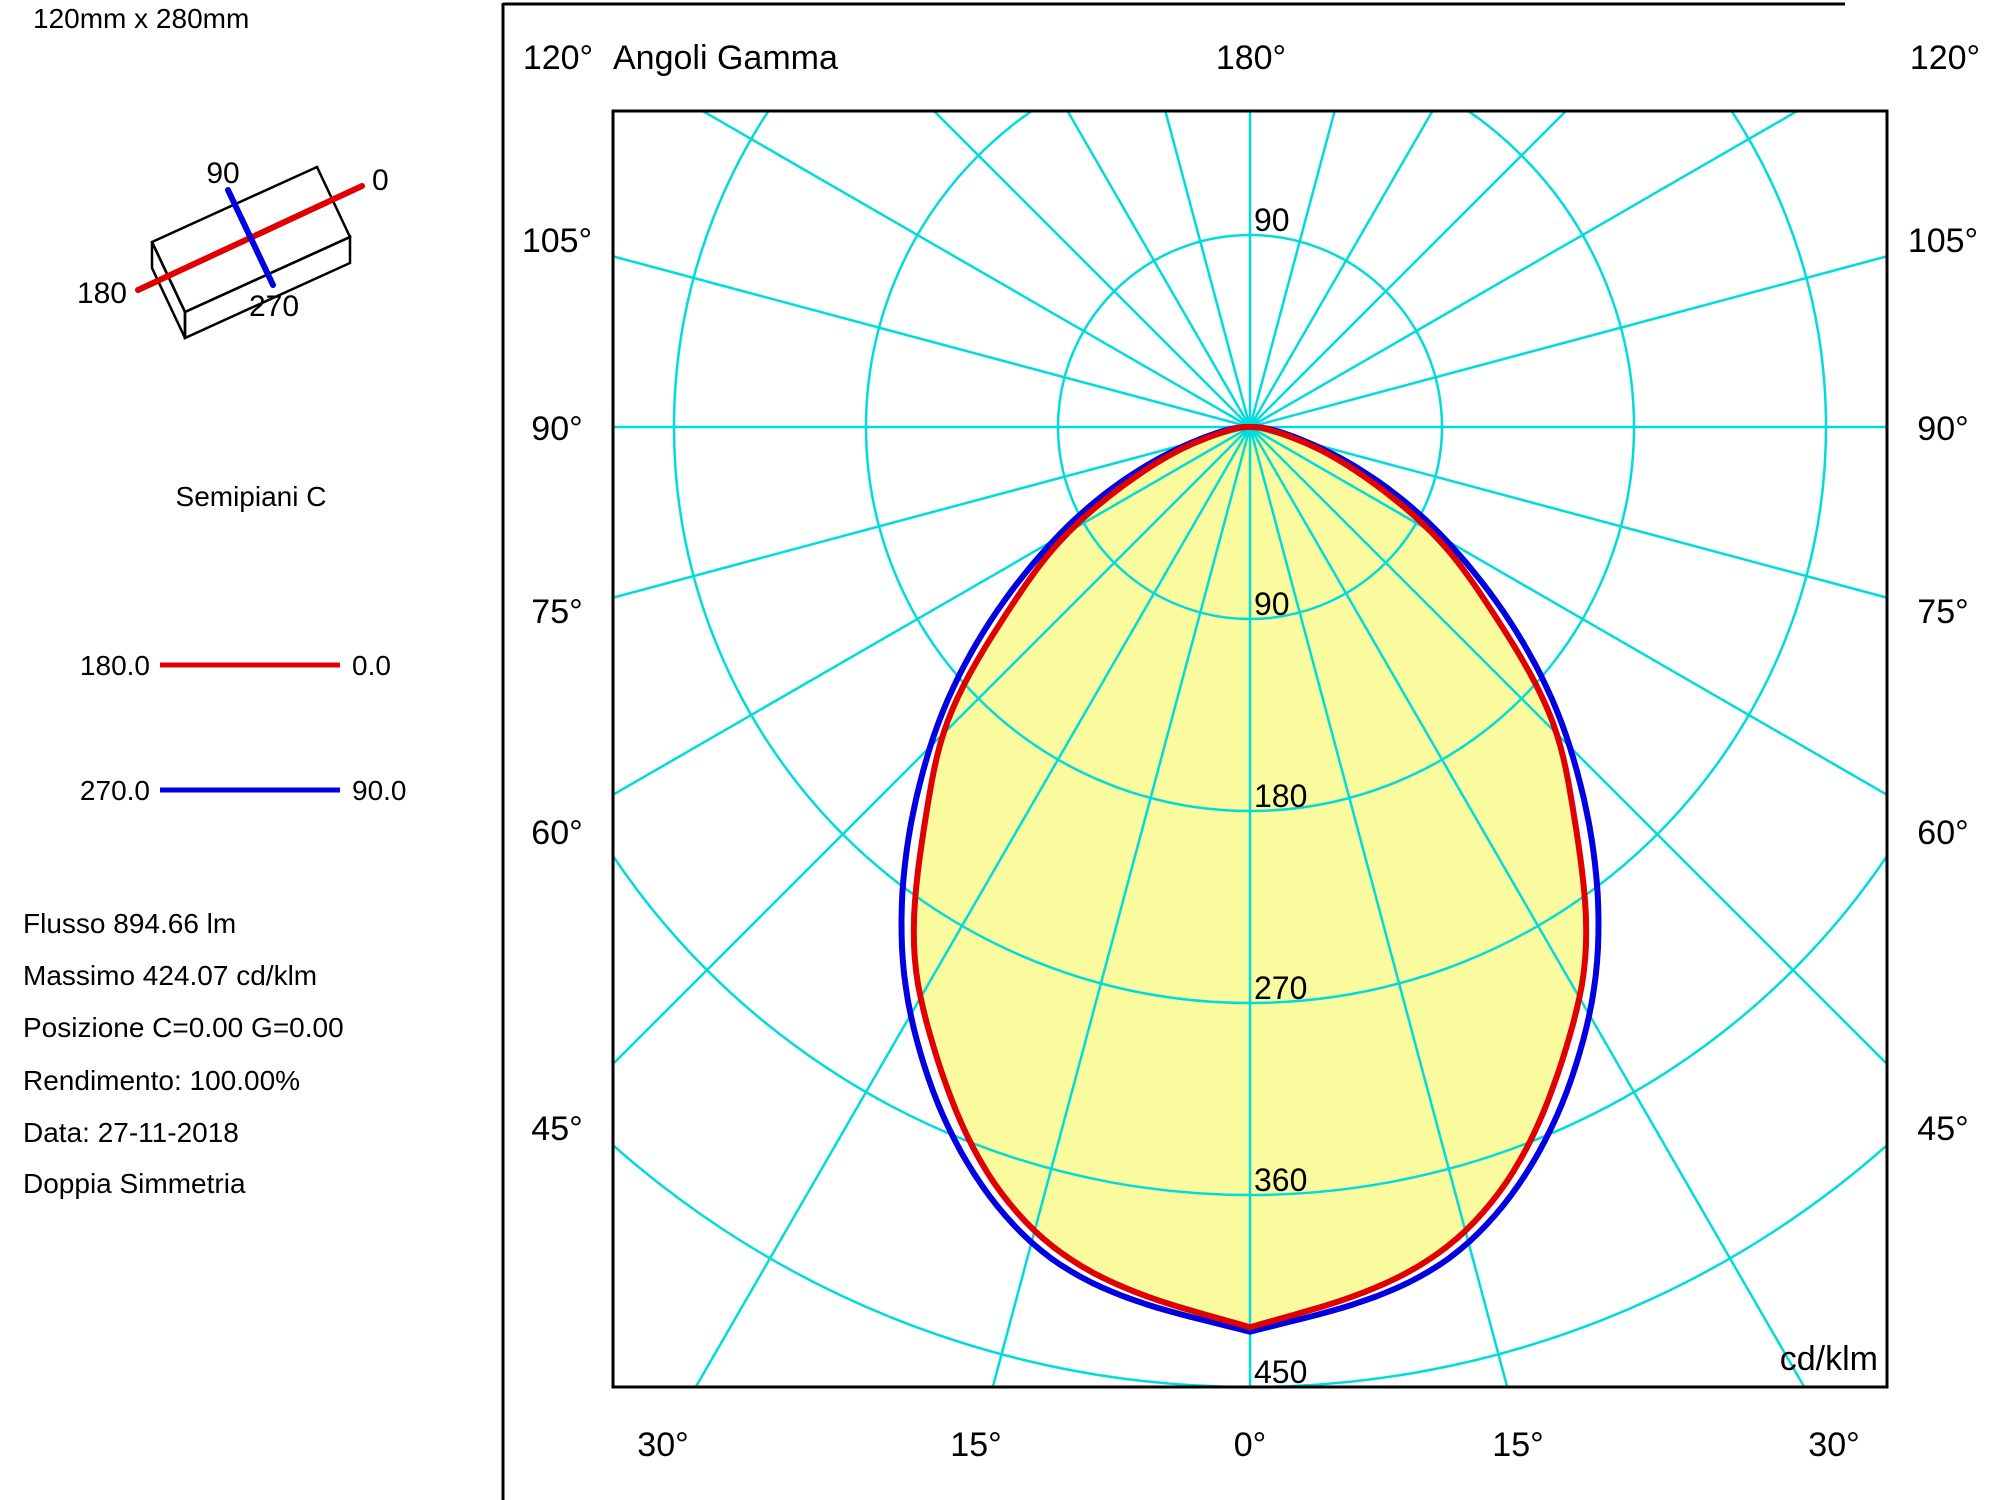 The width and height of the screenshot is (2000, 1500). I want to click on sketch-label-0: 0, so click(380, 180).